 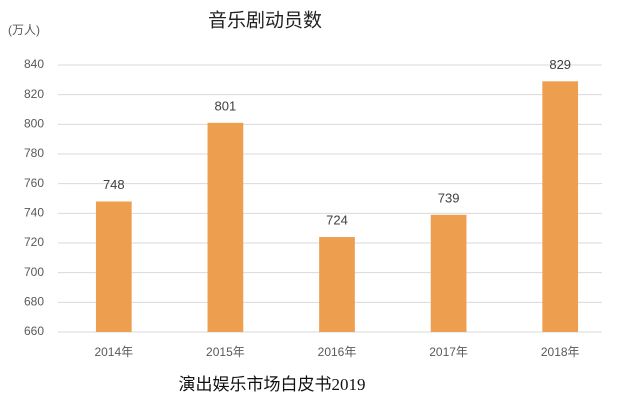 I want to click on y-tick-label: 720, so click(x=34, y=242).